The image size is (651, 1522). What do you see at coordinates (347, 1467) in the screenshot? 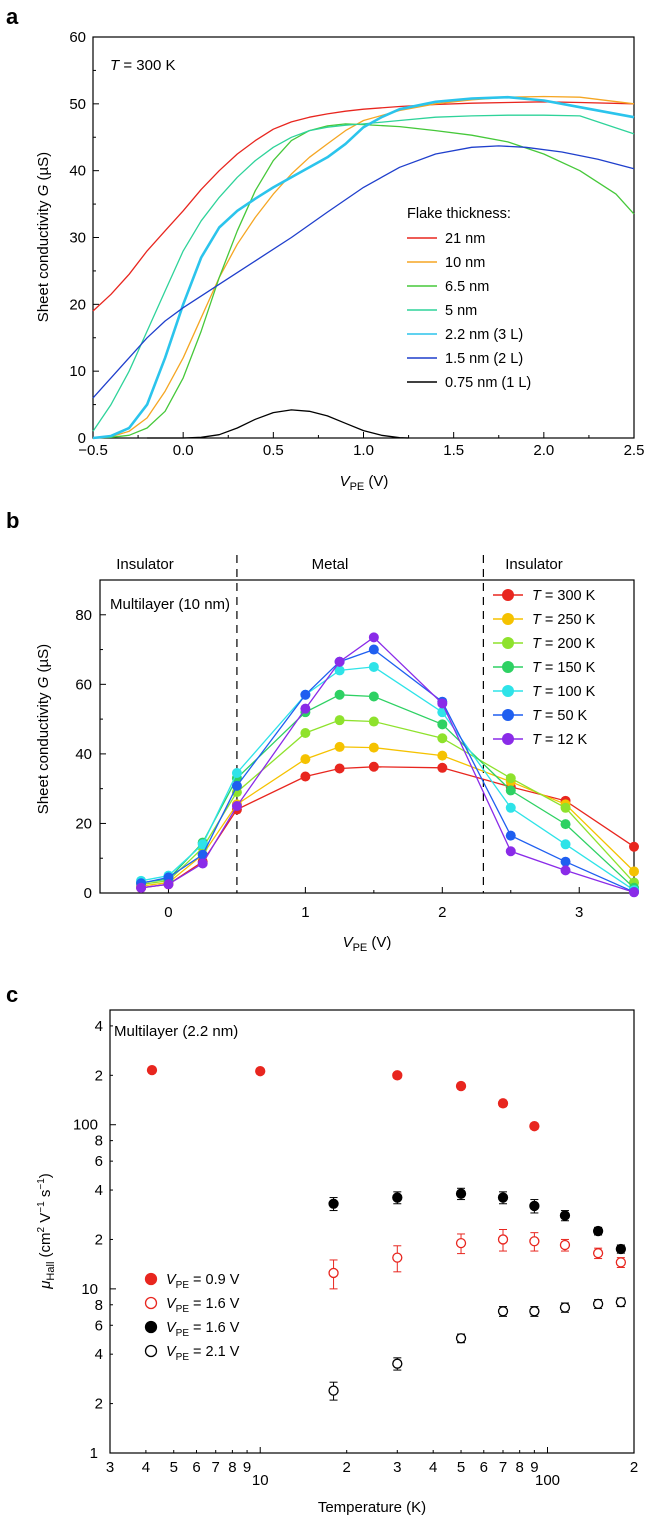
I see `c-x-tick-label: 2` at bounding box center [347, 1467].